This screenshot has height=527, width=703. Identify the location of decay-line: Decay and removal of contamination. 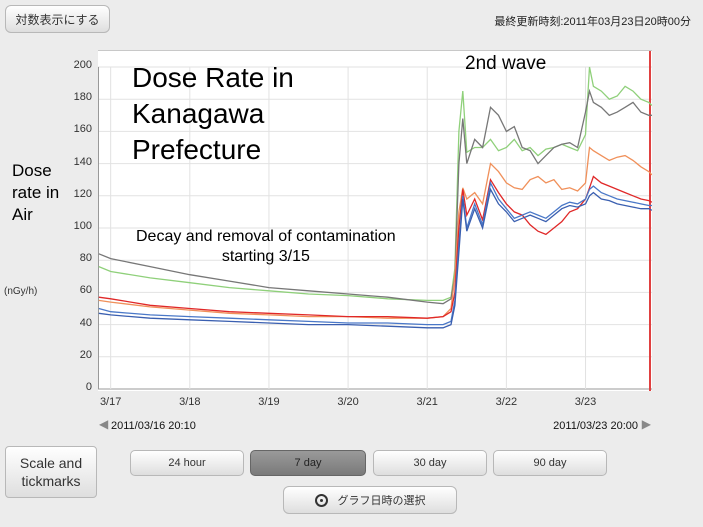
(266, 236).